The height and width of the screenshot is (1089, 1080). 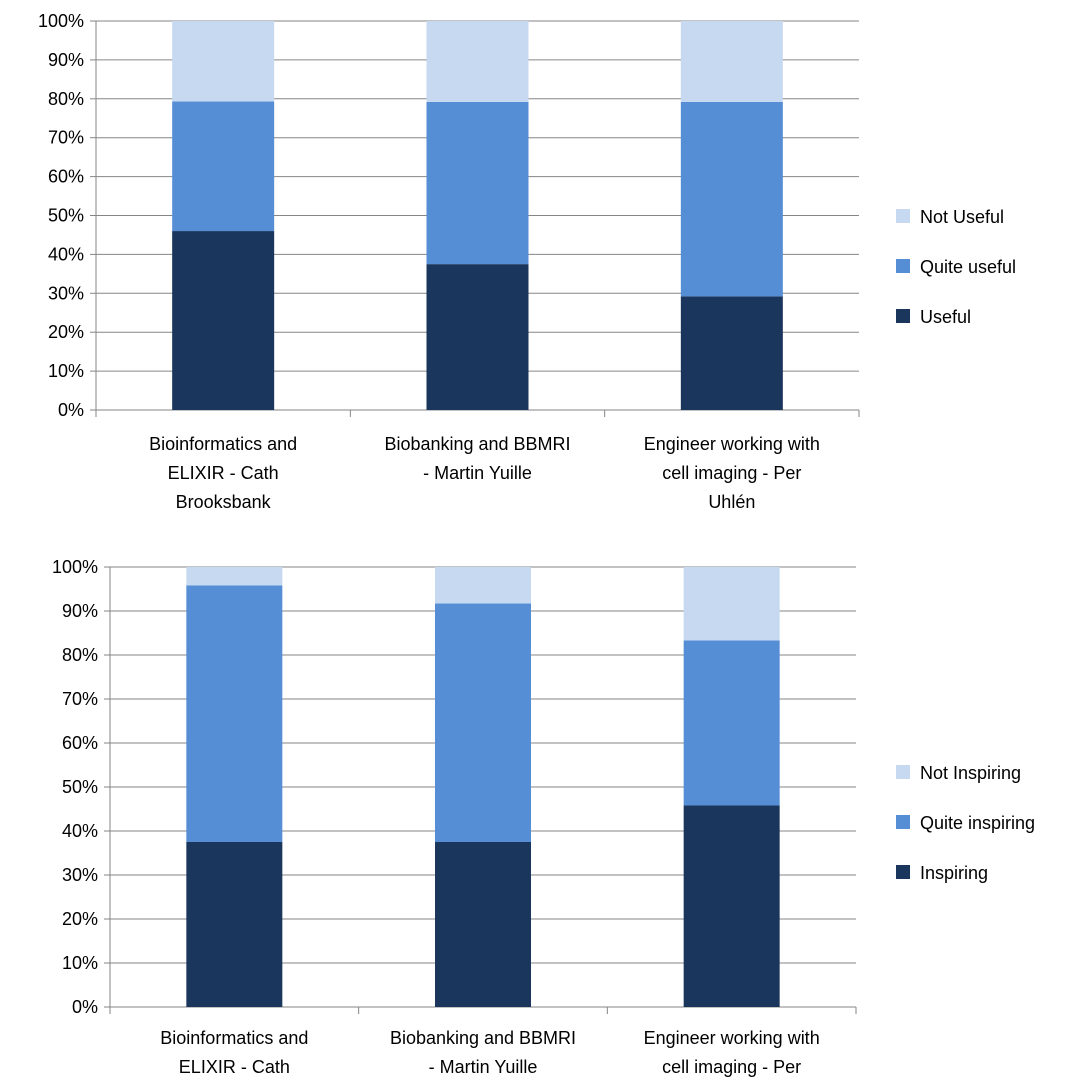 I want to click on legend-label: Useful, so click(x=945, y=317).